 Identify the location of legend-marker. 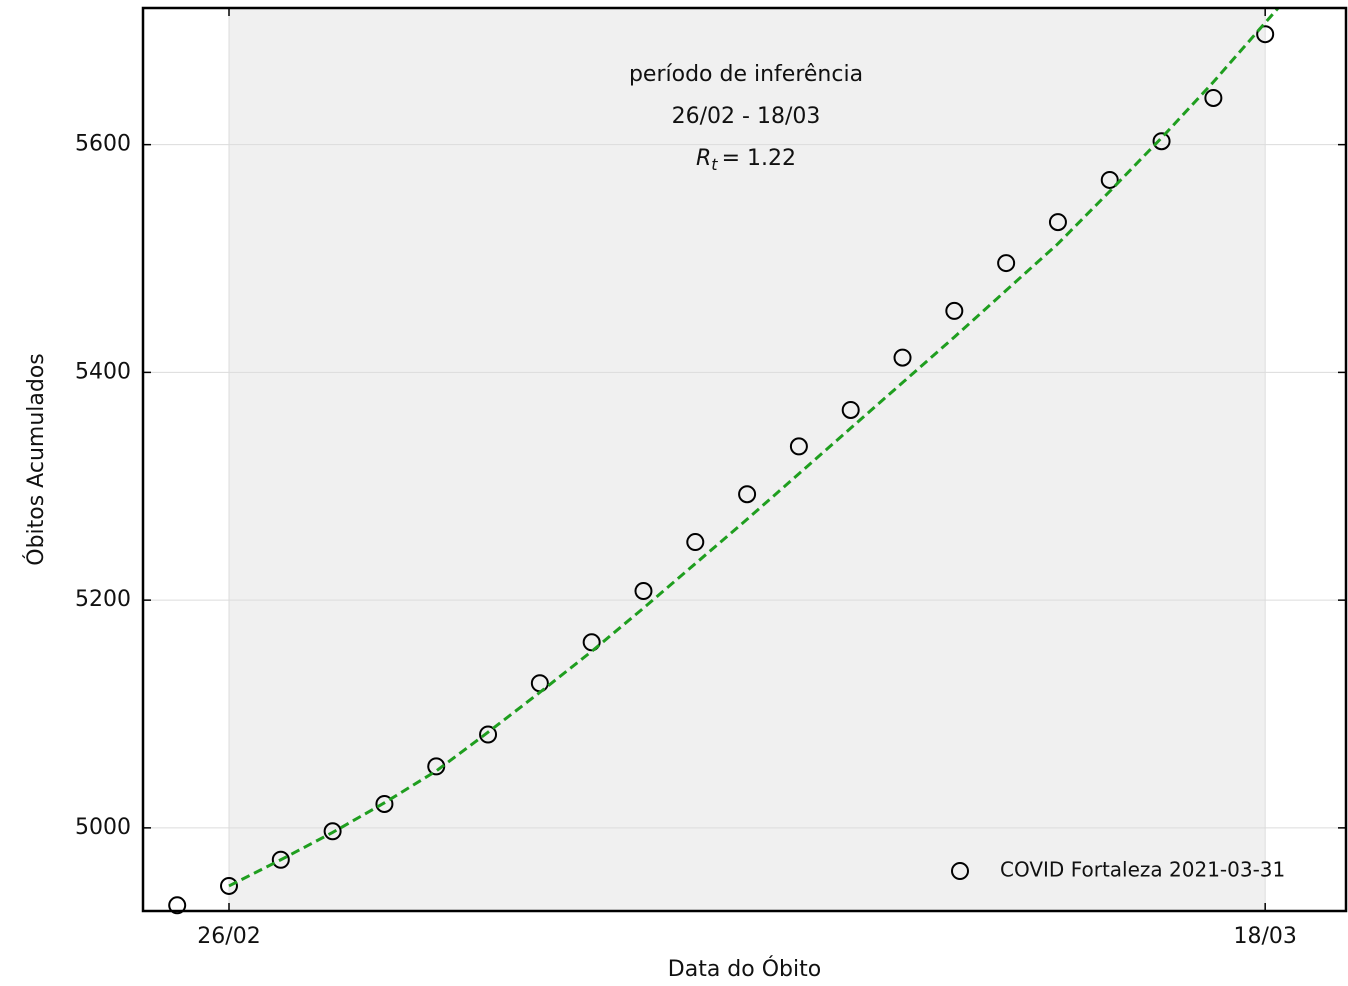
(960, 871).